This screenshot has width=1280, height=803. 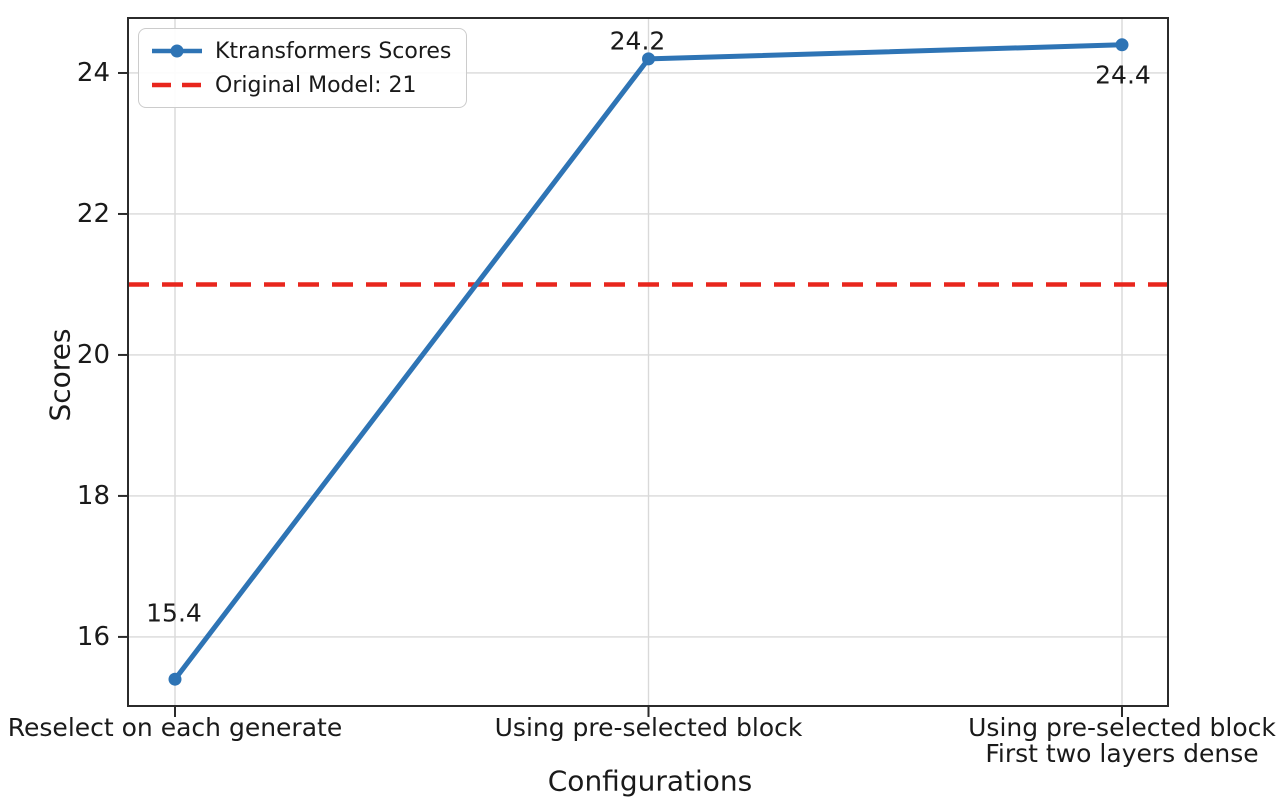 What do you see at coordinates (303, 68) in the screenshot?
I see `legend: Ktransformers Scores Original Model: 21` at bounding box center [303, 68].